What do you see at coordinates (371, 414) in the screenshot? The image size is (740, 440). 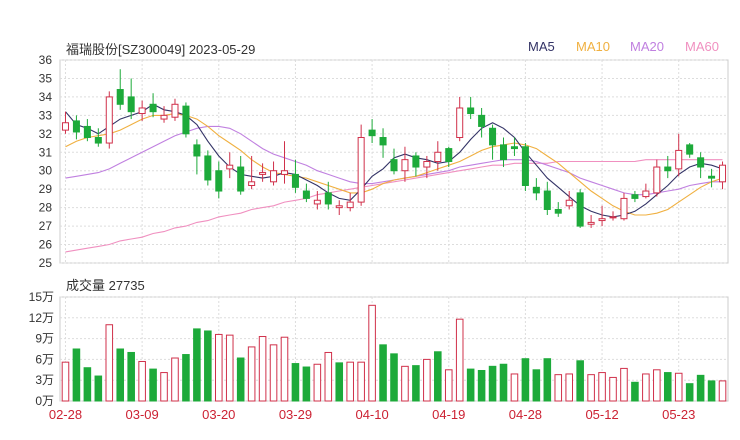 I see `date-tick-label: 04-10` at bounding box center [371, 414].